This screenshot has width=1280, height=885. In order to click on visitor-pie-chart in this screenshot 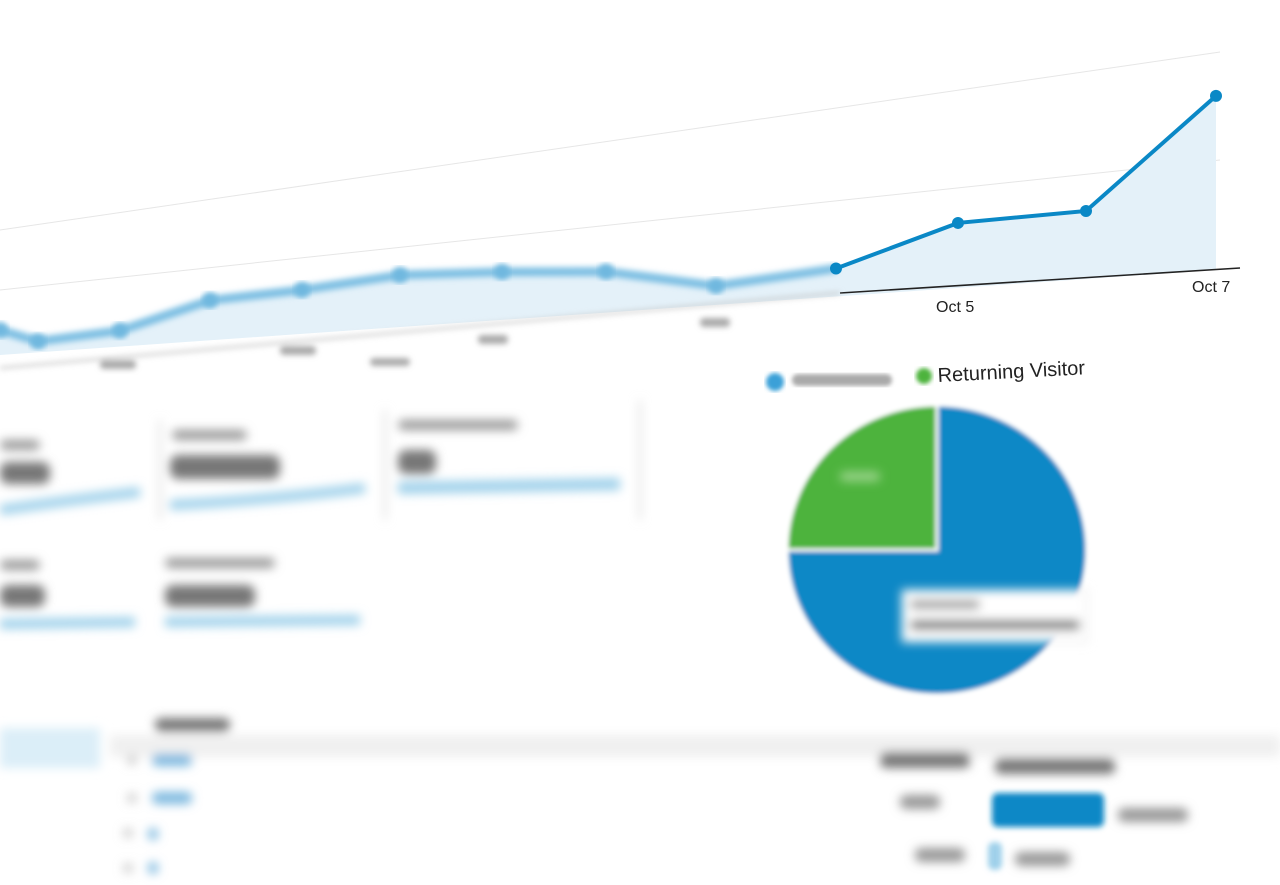, I will do `click(937, 550)`.